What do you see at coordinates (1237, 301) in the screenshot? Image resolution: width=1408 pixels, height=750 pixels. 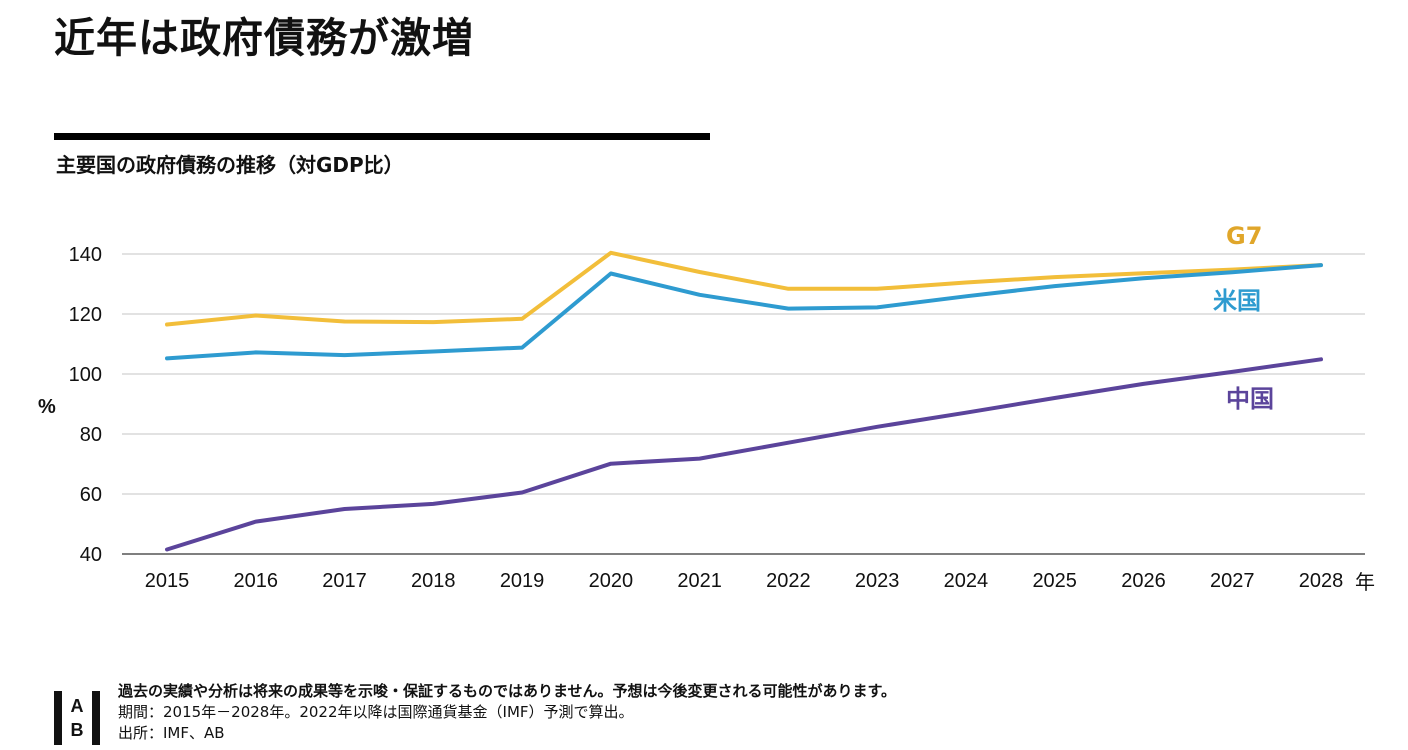 I see `series-label: 米国` at bounding box center [1237, 301].